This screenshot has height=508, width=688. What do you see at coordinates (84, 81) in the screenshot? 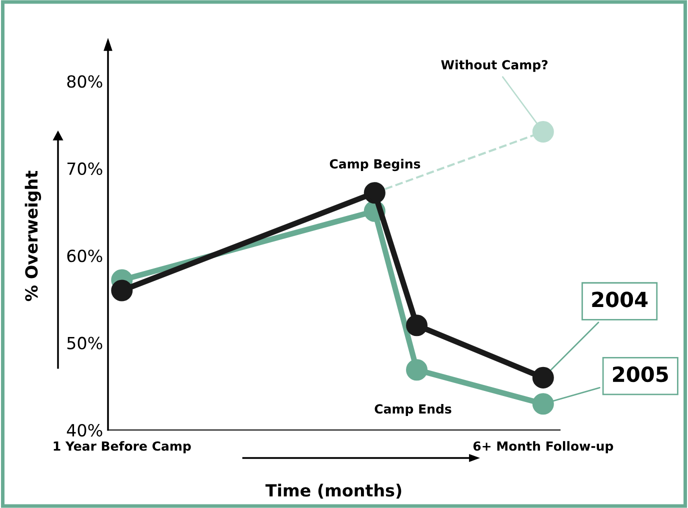
I see `y-tick-label: 80%` at bounding box center [84, 81].